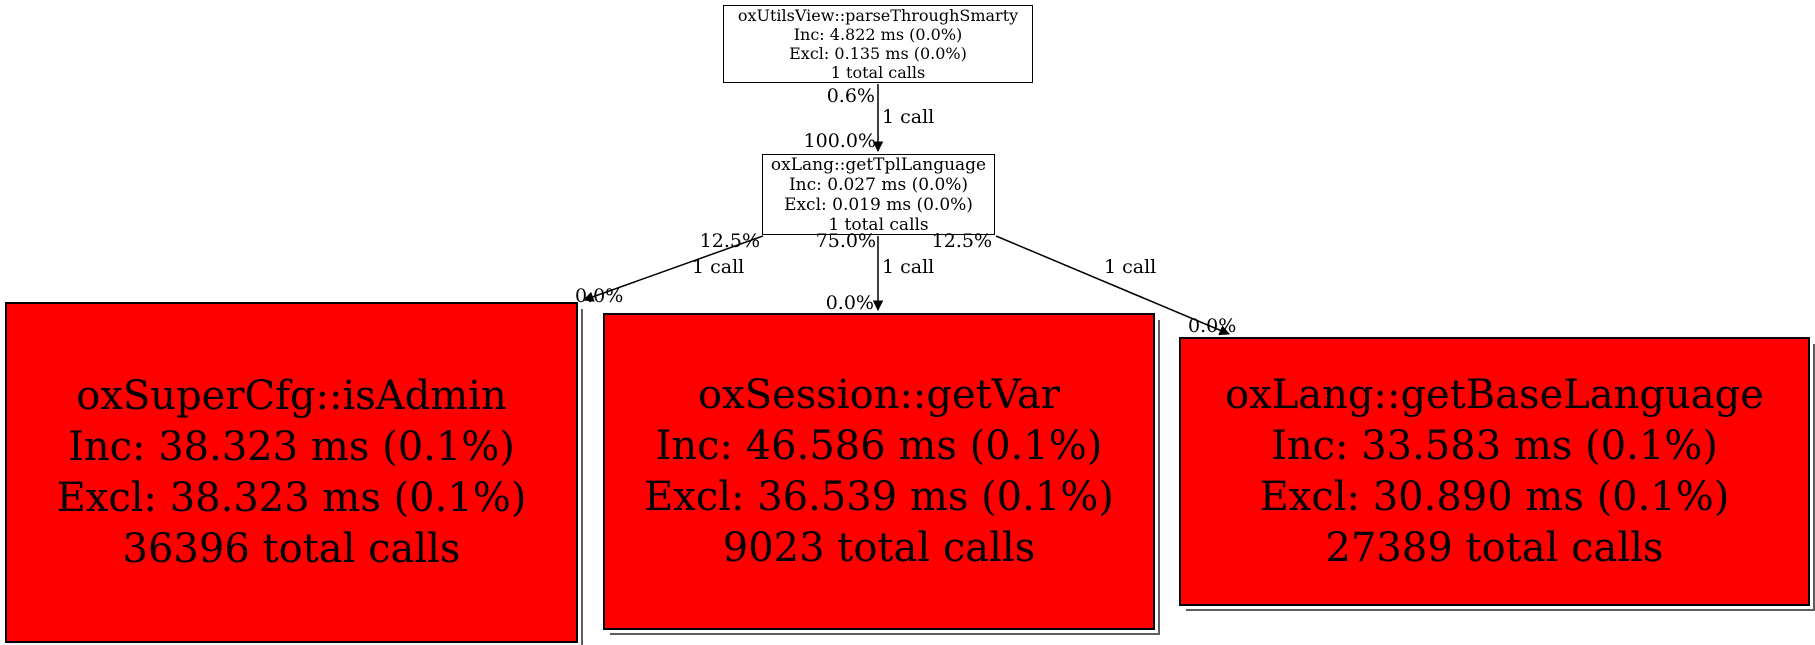 This screenshot has height=645, width=1815. Describe the element at coordinates (879, 394) in the screenshot. I see `node-function-name: oxSession::getVar` at that location.